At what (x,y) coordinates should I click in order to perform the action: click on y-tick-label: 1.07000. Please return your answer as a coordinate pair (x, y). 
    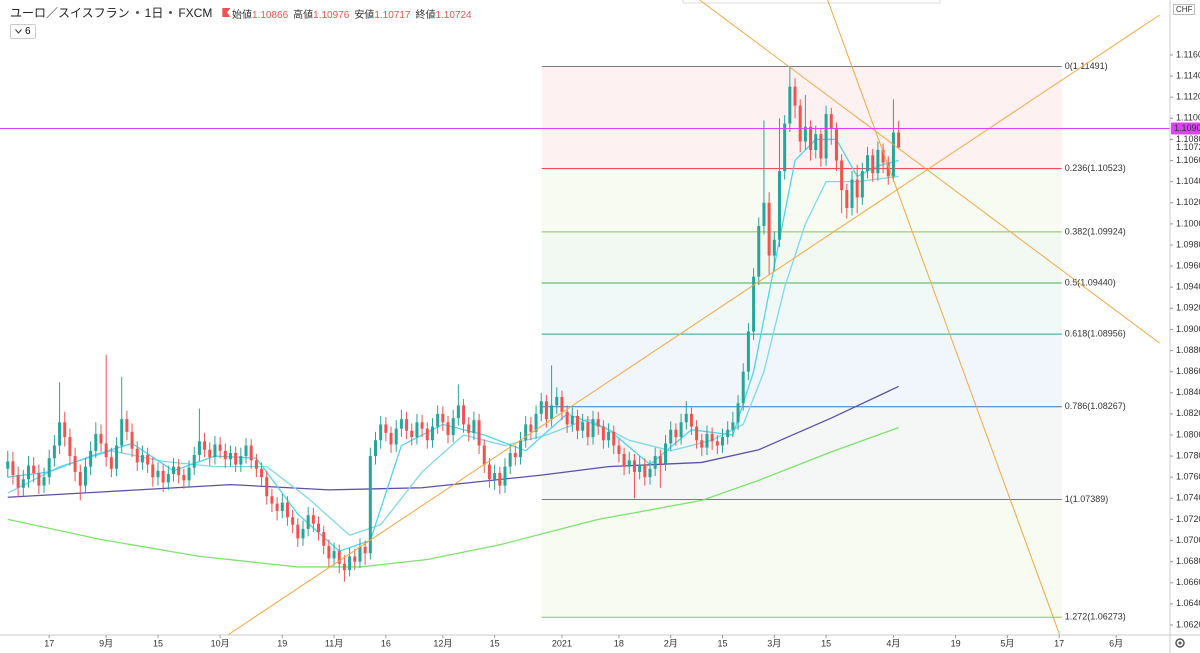
    Looking at the image, I should click on (1188, 540).